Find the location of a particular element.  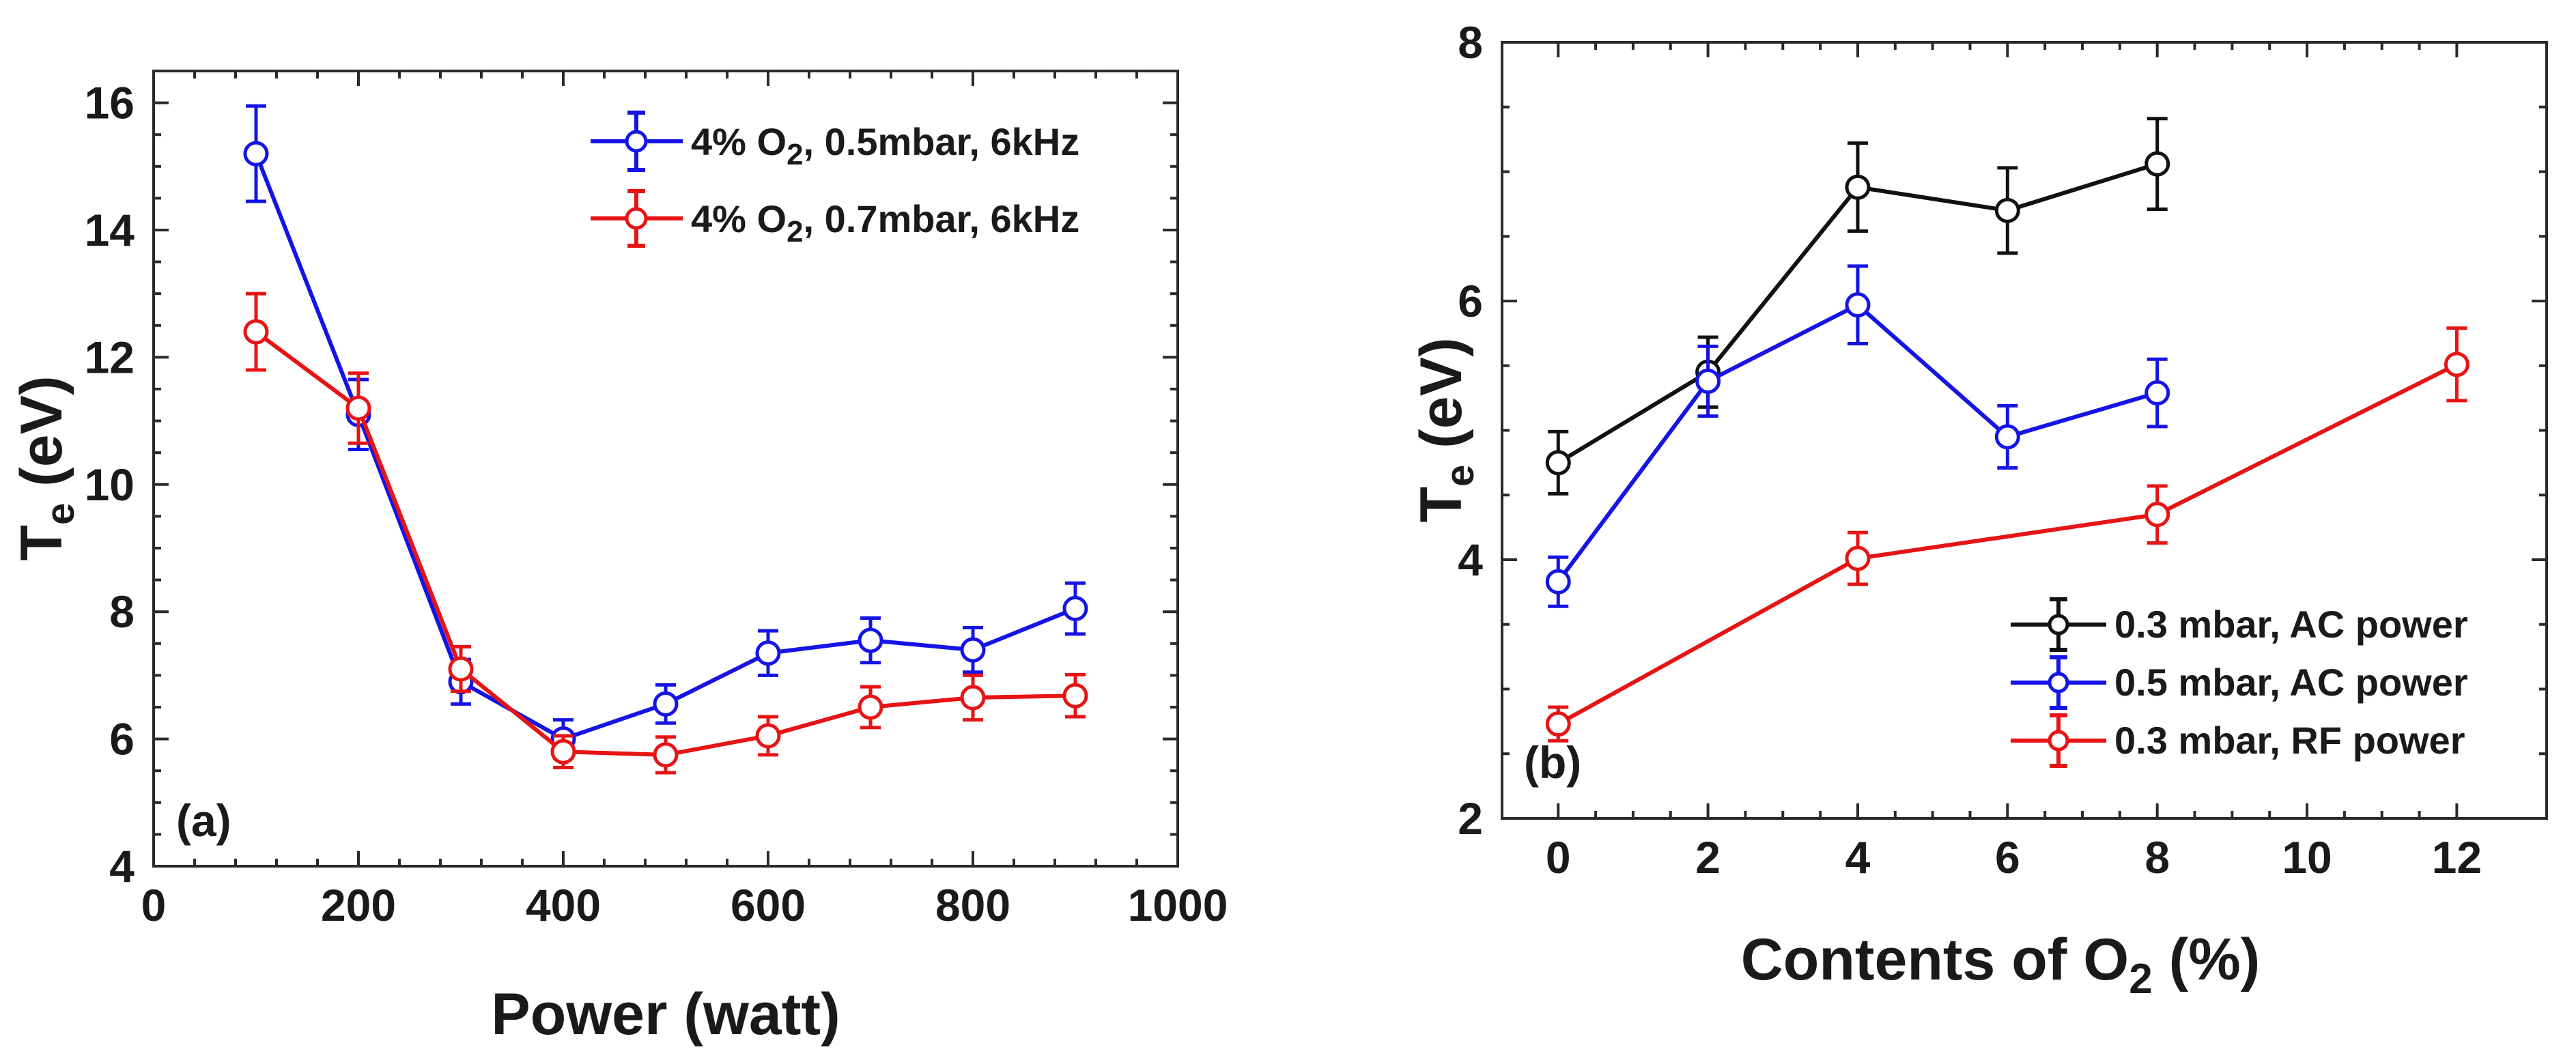

panel-b-x-tick-label: 0 is located at coordinates (1559, 858).